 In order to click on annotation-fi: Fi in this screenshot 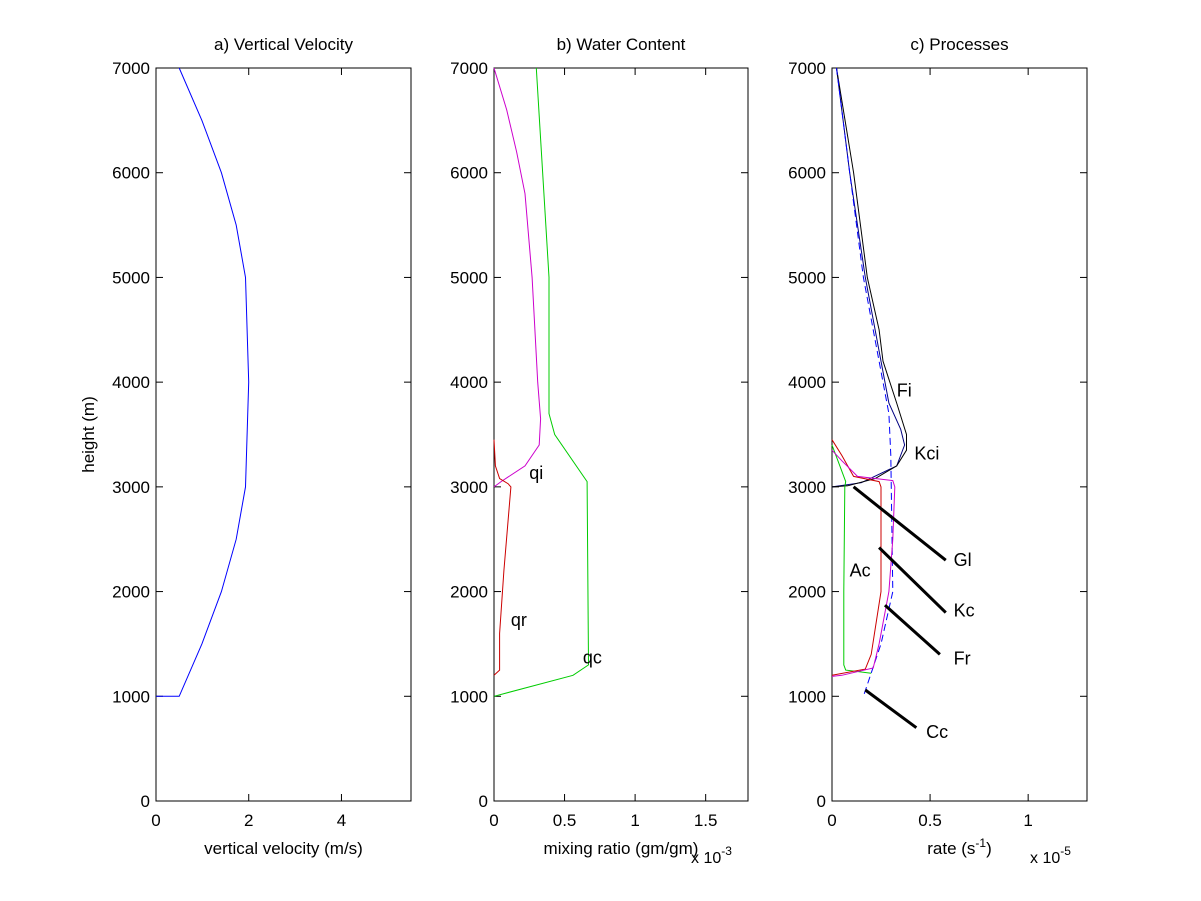, I will do `click(904, 391)`.